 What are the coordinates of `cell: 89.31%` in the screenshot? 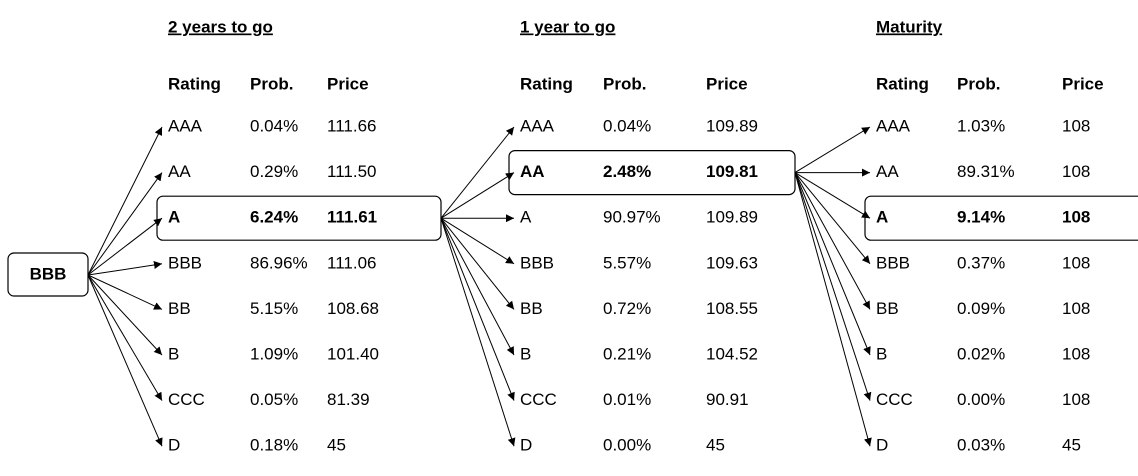 It's located at (986, 171).